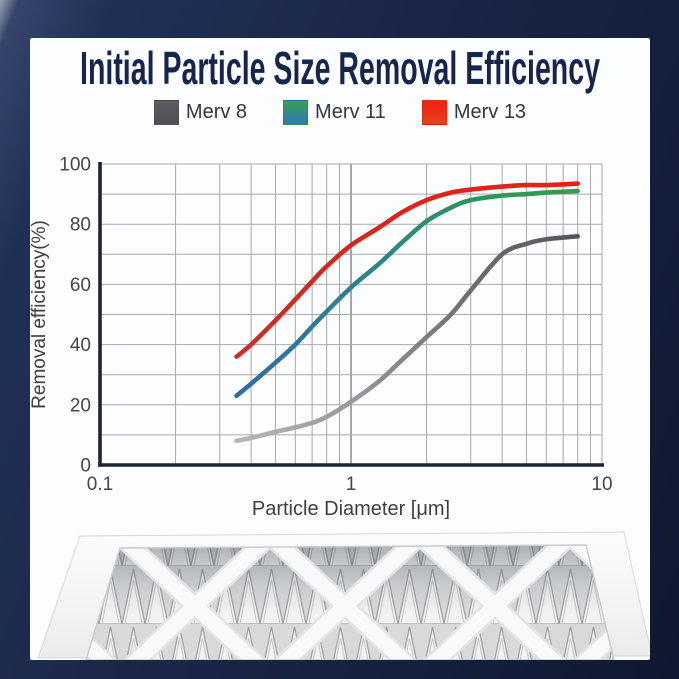  Describe the element at coordinates (40, 314) in the screenshot. I see `y-axis-title: Removal efficiency(%)` at that location.